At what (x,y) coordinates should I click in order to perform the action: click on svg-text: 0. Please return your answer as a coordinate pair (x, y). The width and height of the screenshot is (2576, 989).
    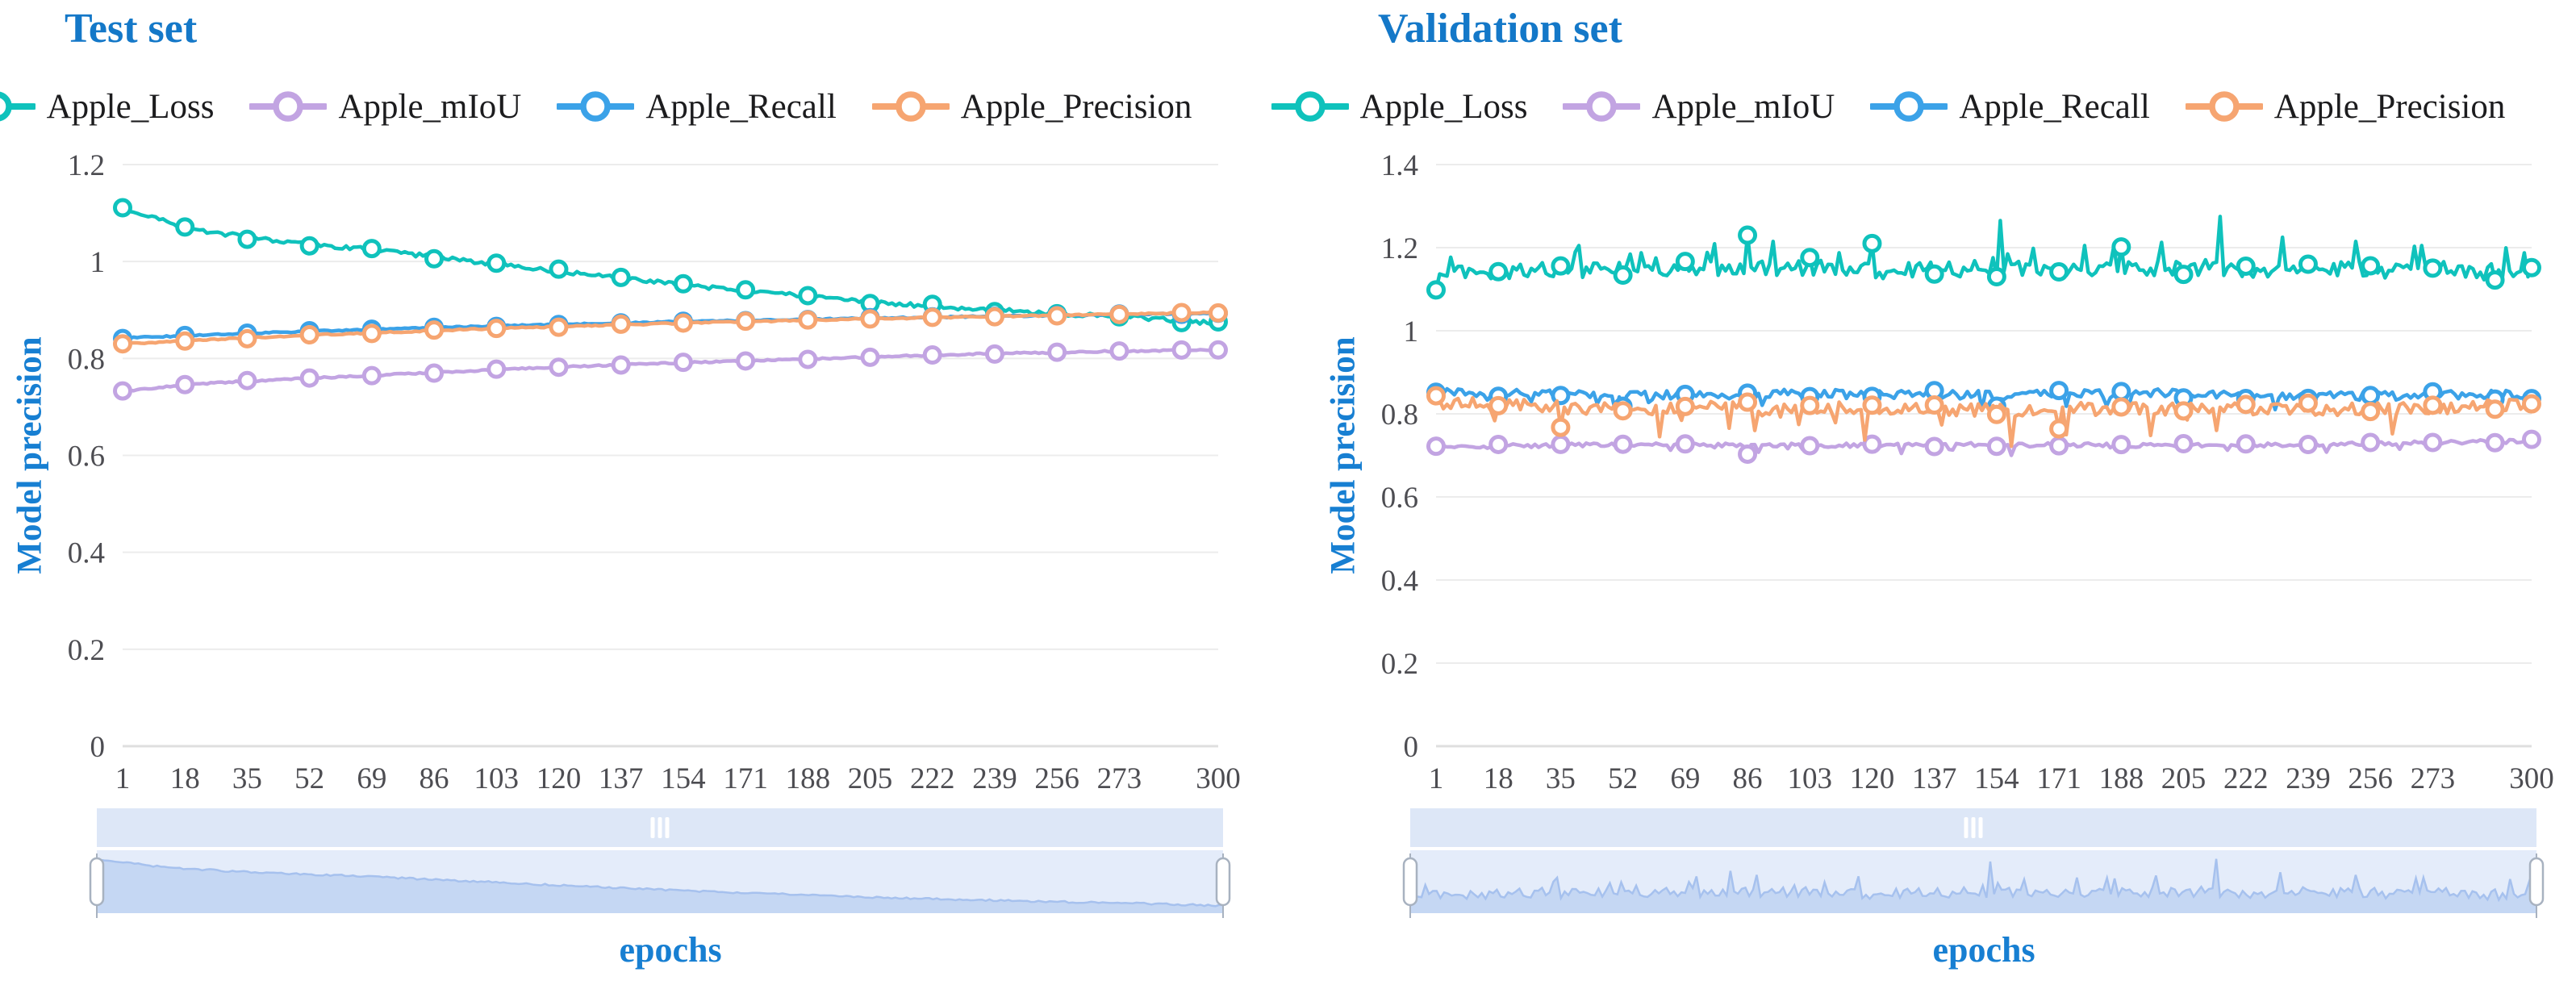
    Looking at the image, I should click on (1412, 747).